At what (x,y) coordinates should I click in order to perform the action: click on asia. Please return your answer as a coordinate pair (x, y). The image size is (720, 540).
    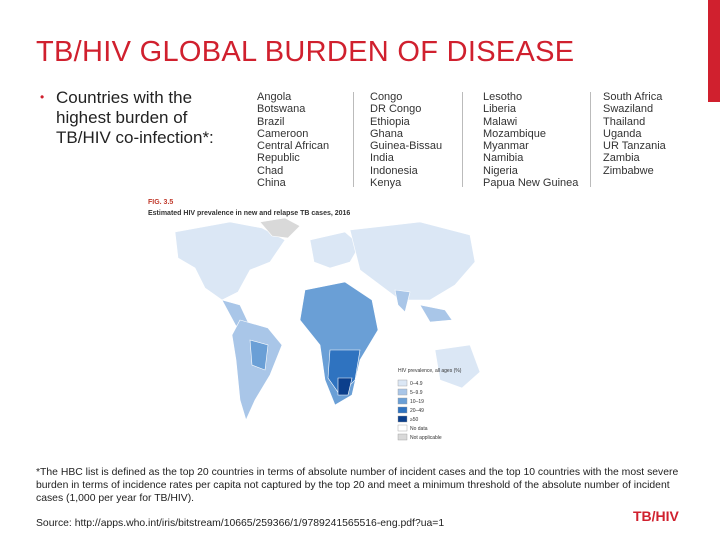
    Looking at the image, I should click on (412, 261).